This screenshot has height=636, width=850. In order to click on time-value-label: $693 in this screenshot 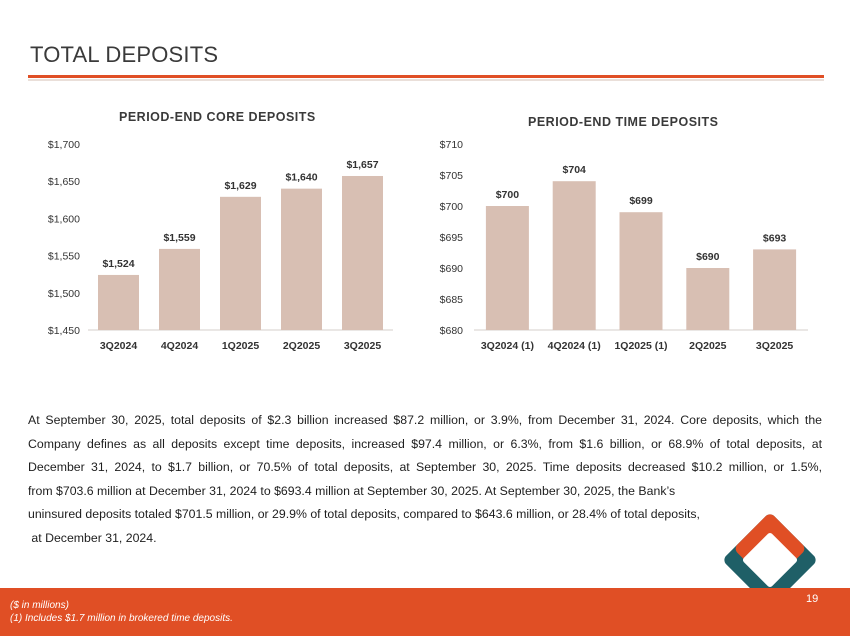, I will do `click(775, 238)`.